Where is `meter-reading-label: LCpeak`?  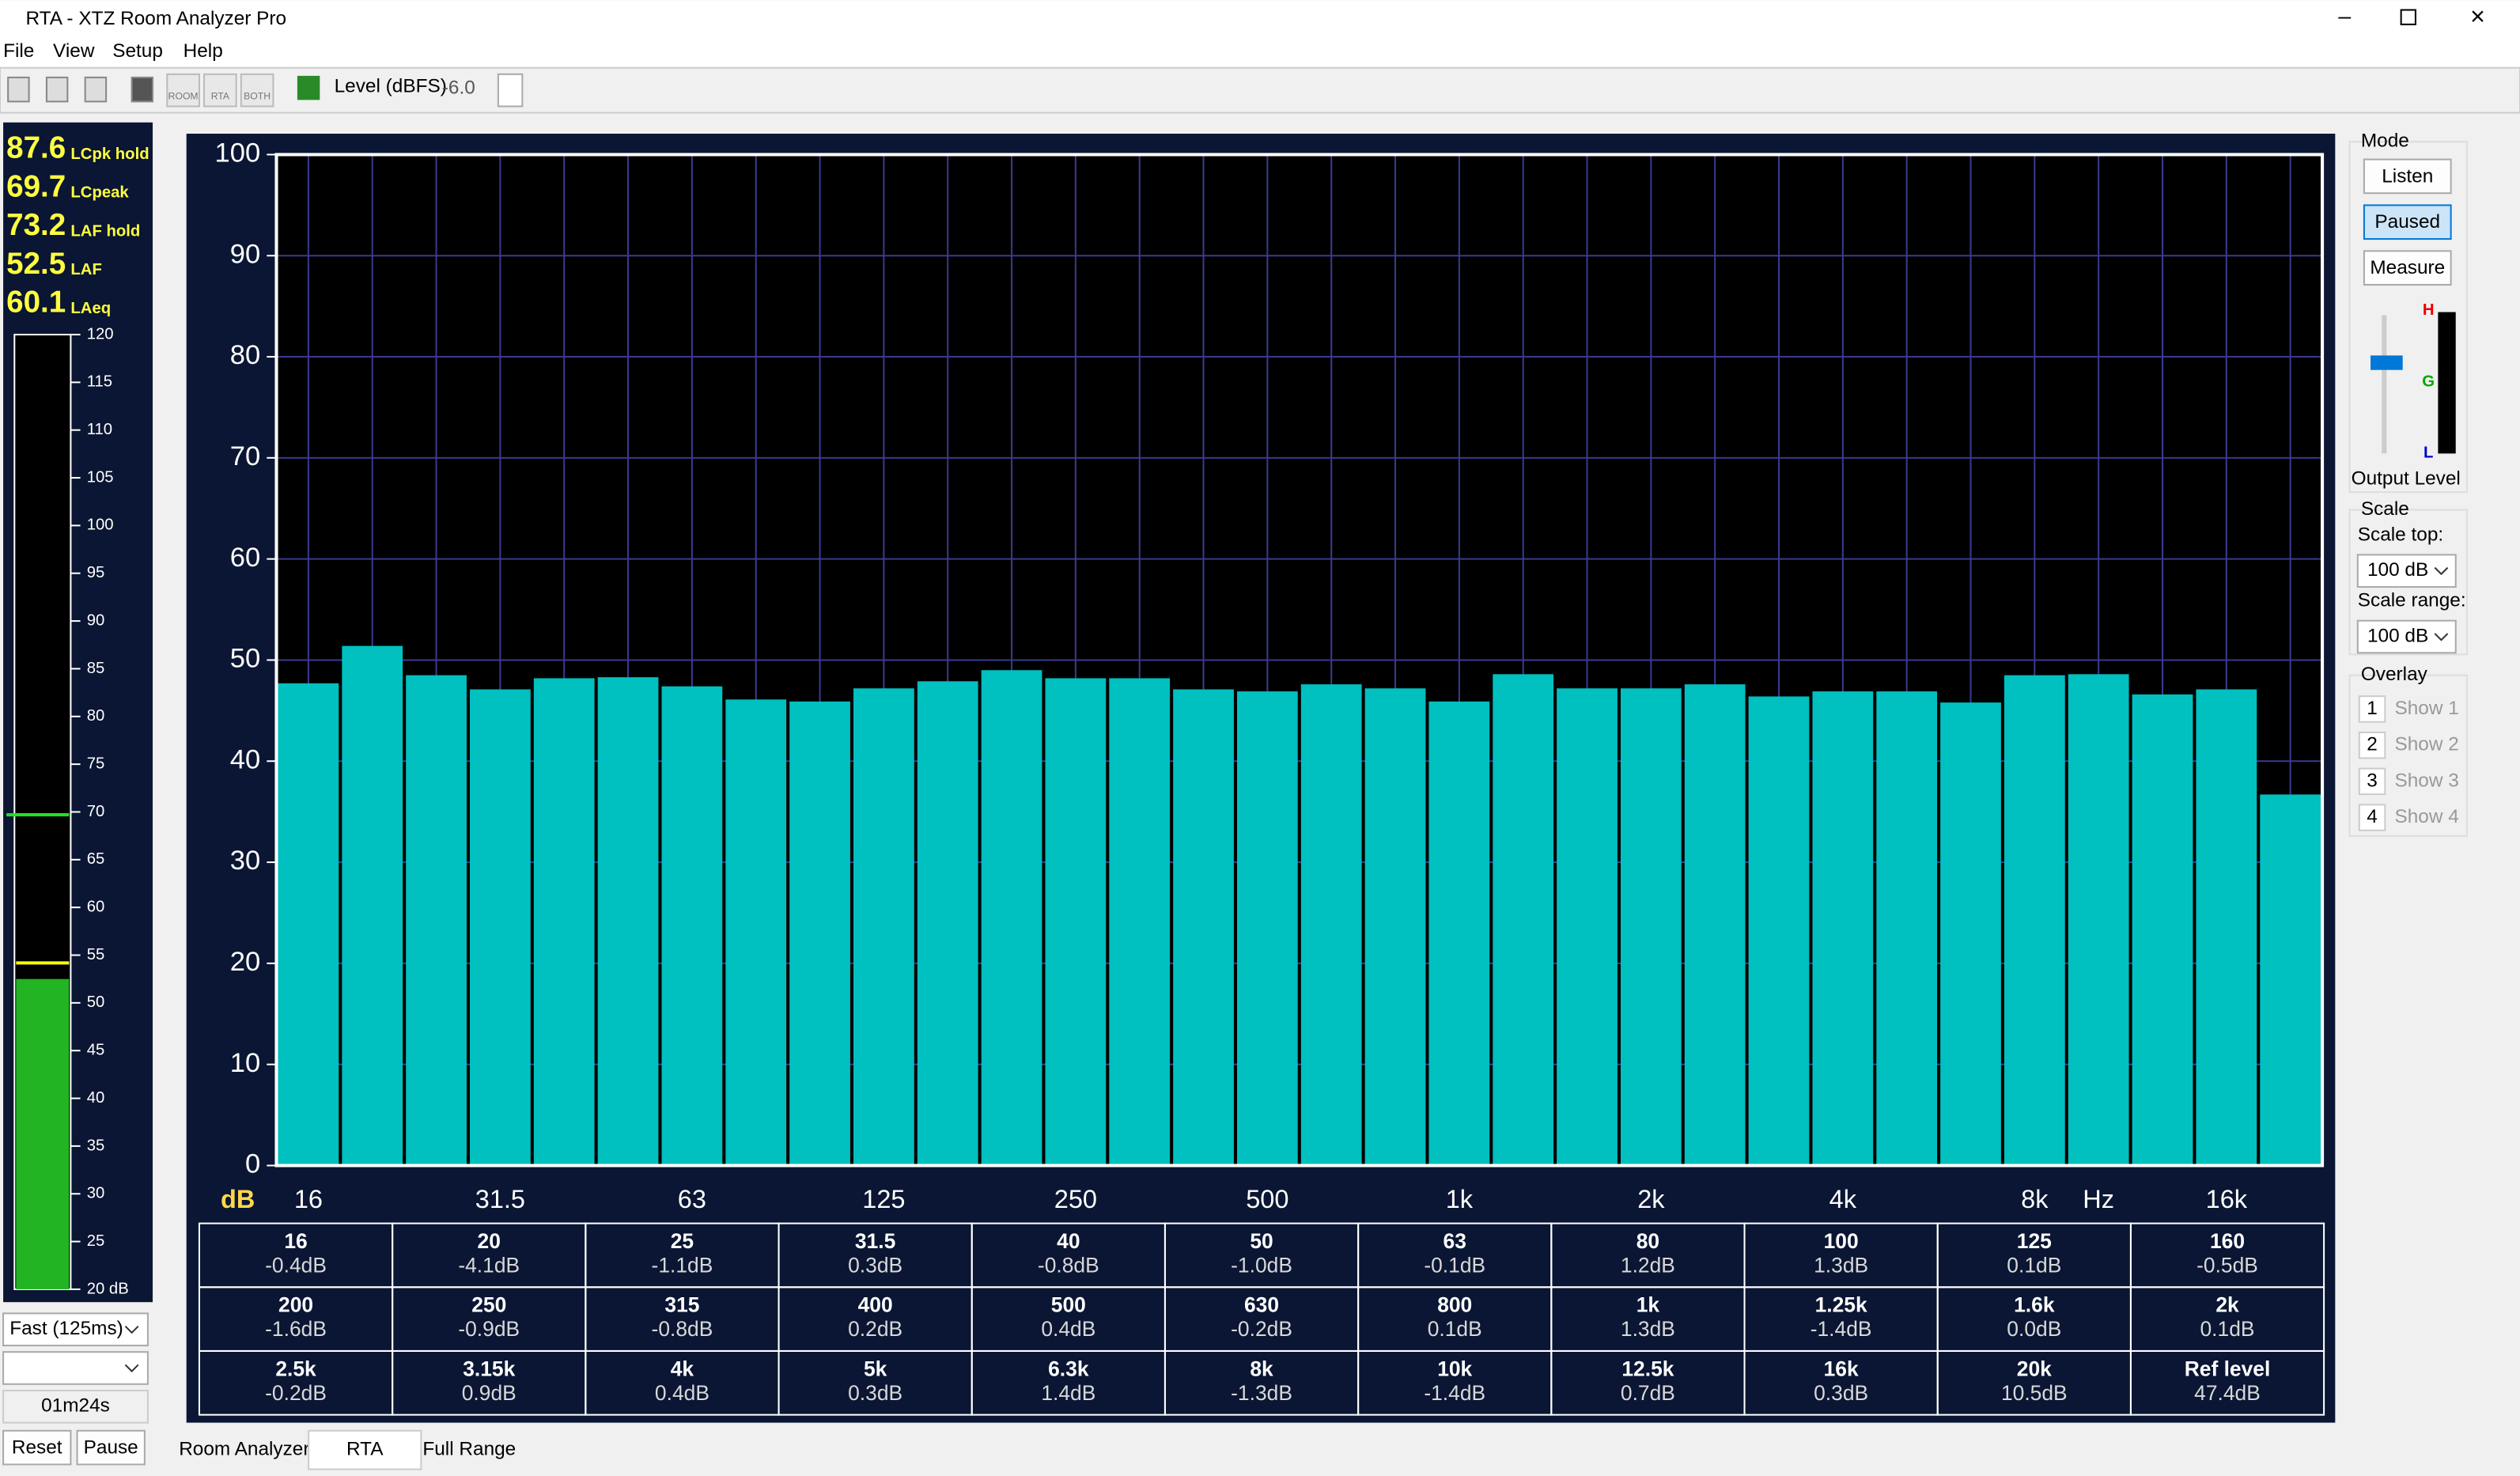
meter-reading-label: LCpeak is located at coordinates (99, 193).